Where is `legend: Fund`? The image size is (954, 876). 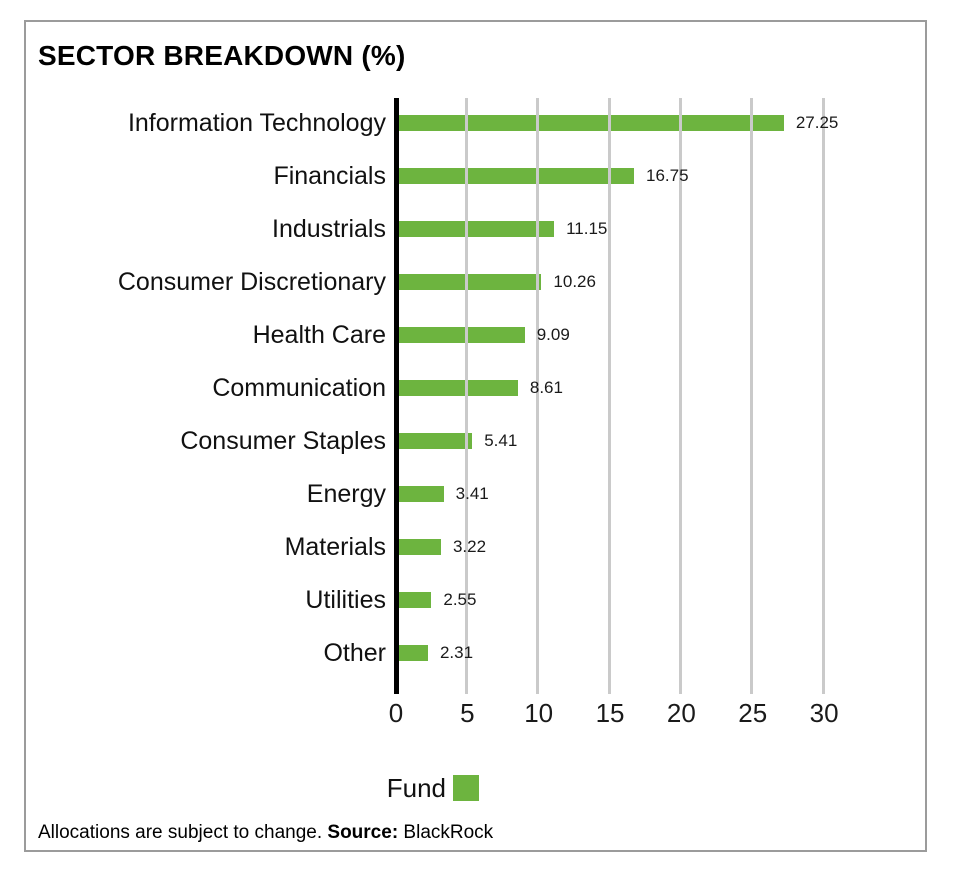
legend: Fund is located at coordinates (446, 788).